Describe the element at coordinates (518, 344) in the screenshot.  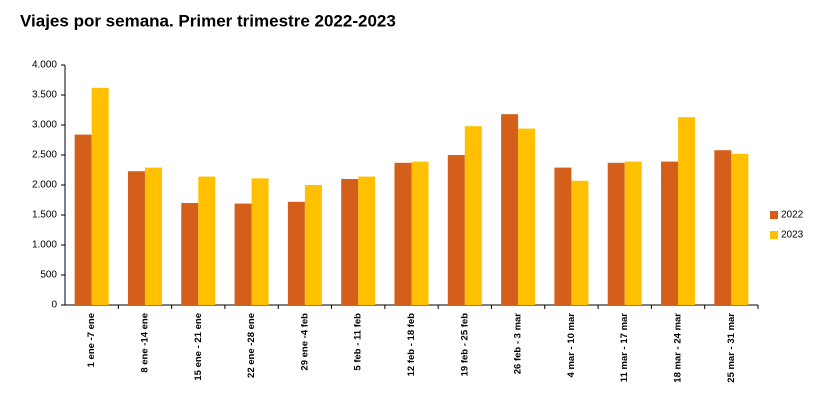
I see `x-tick-label: 26 feb - 3 mar` at that location.